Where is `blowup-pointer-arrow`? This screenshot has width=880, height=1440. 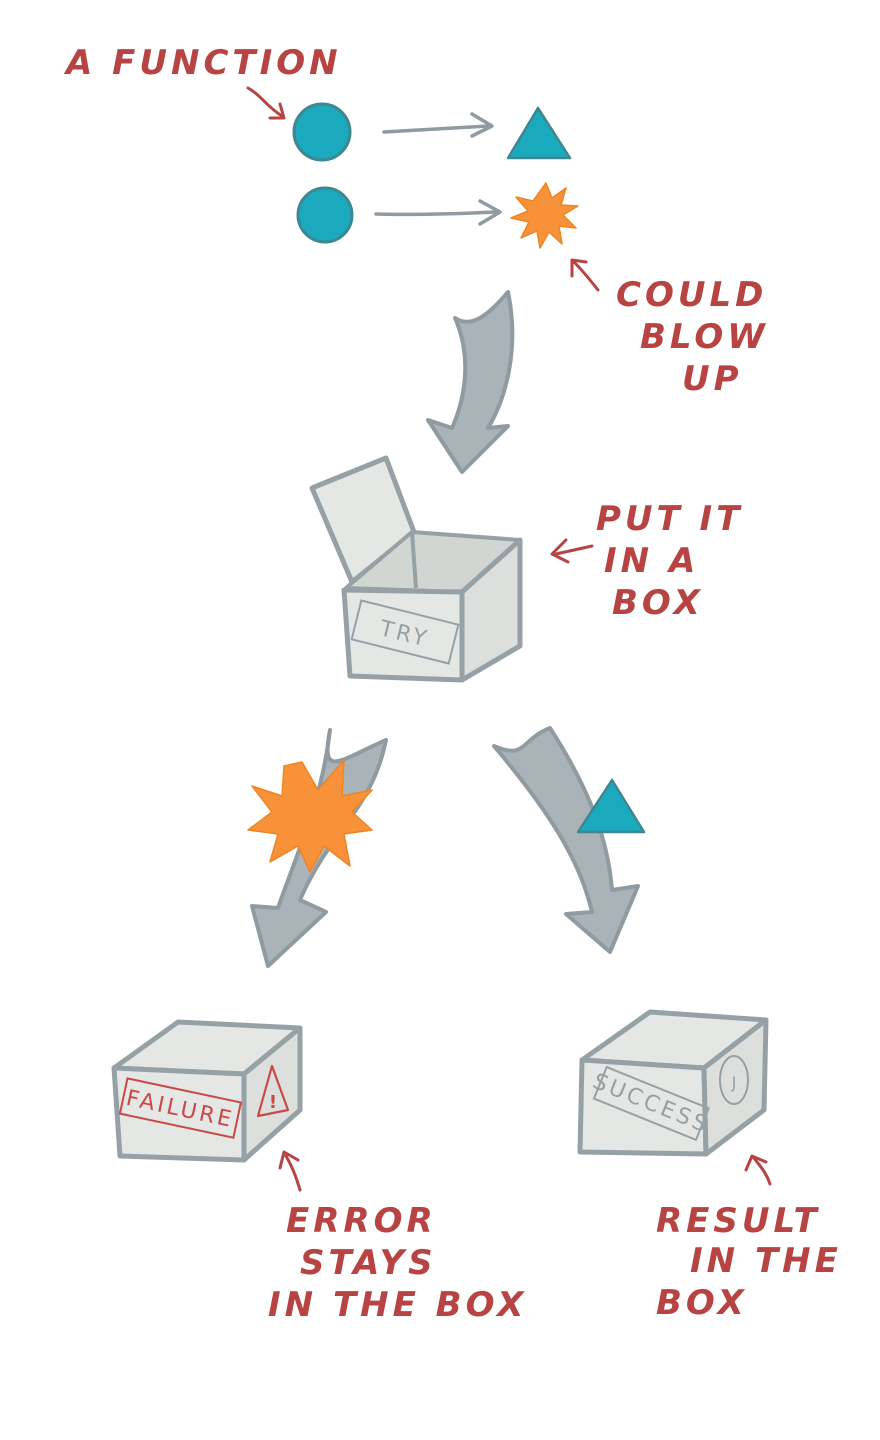
blowup-pointer-arrow is located at coordinates (586, 276).